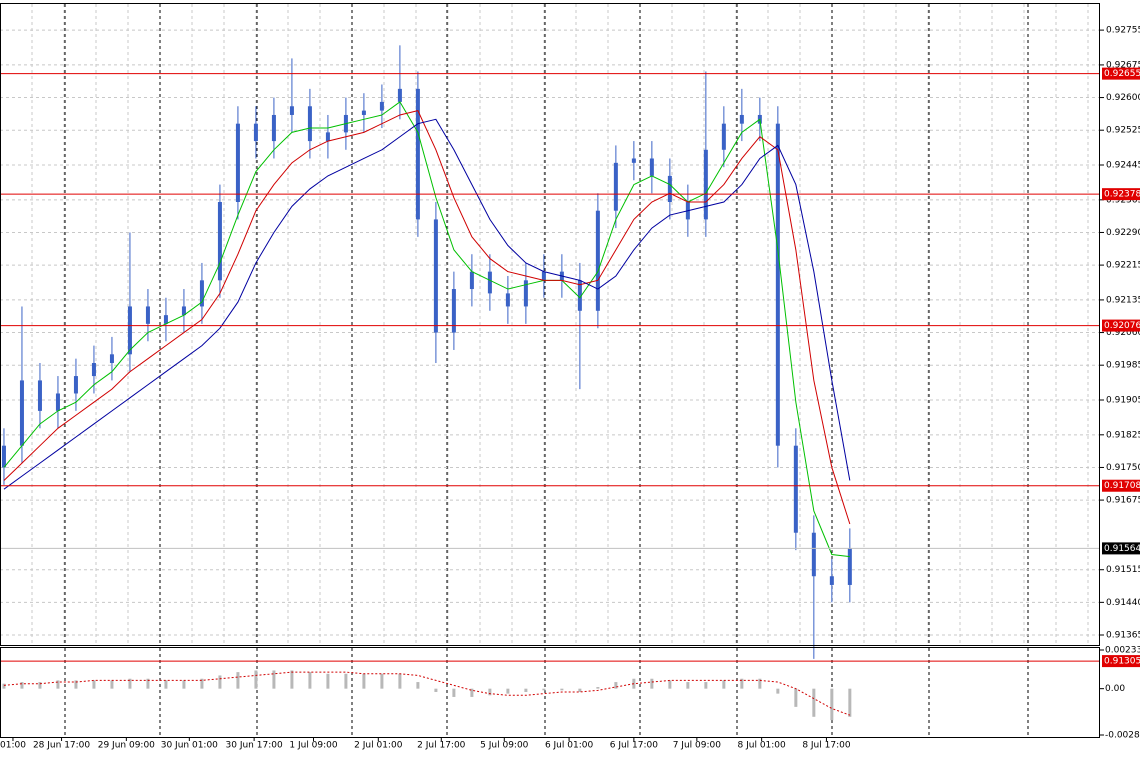 This screenshot has width=1140, height=758. What do you see at coordinates (1123, 366) in the screenshot?
I see `y-tick-label: 0.91985` at bounding box center [1123, 366].